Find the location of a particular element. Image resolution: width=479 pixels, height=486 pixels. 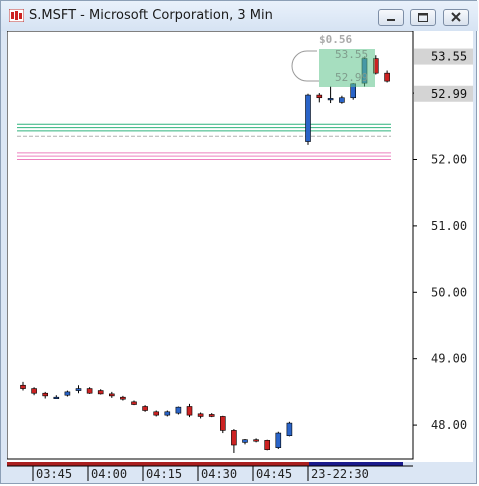

x-tick-label: 04:30 is located at coordinates (219, 474).